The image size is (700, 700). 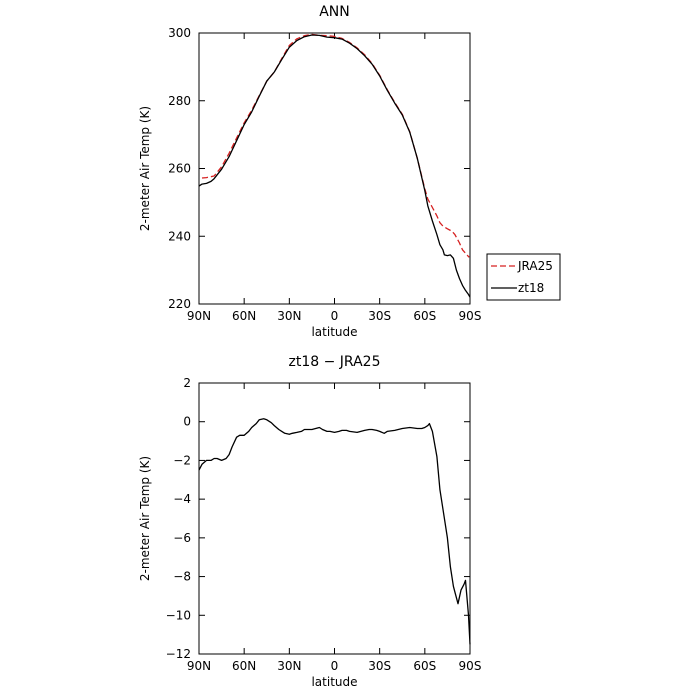 What do you see at coordinates (182, 538) in the screenshot?
I see `y-tick-label: −6` at bounding box center [182, 538].